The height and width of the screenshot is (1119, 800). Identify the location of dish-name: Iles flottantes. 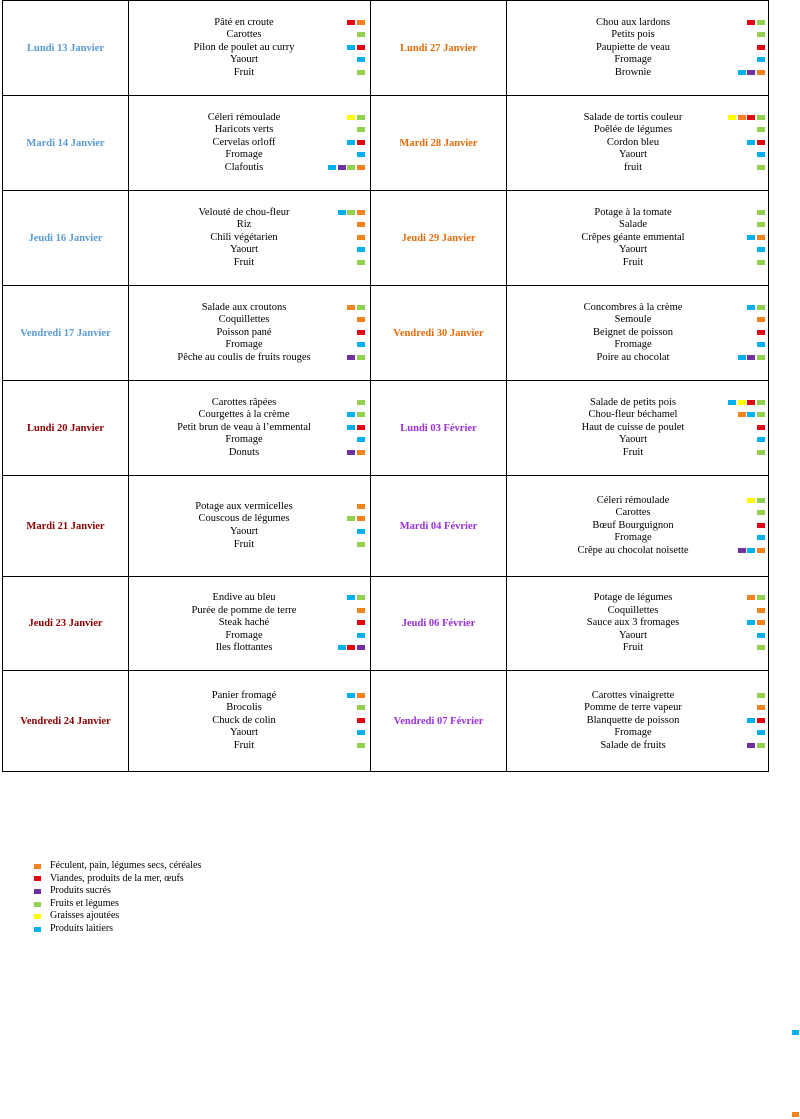
(244, 648).